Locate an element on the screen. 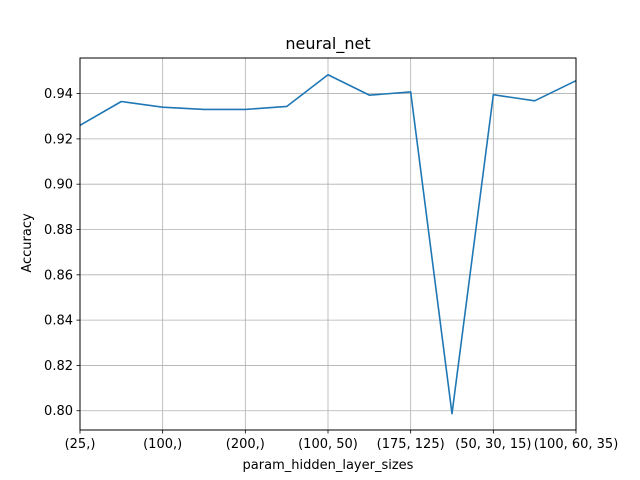 This screenshot has height=480, width=640. y-tick-label: 0.94 is located at coordinates (58, 94).